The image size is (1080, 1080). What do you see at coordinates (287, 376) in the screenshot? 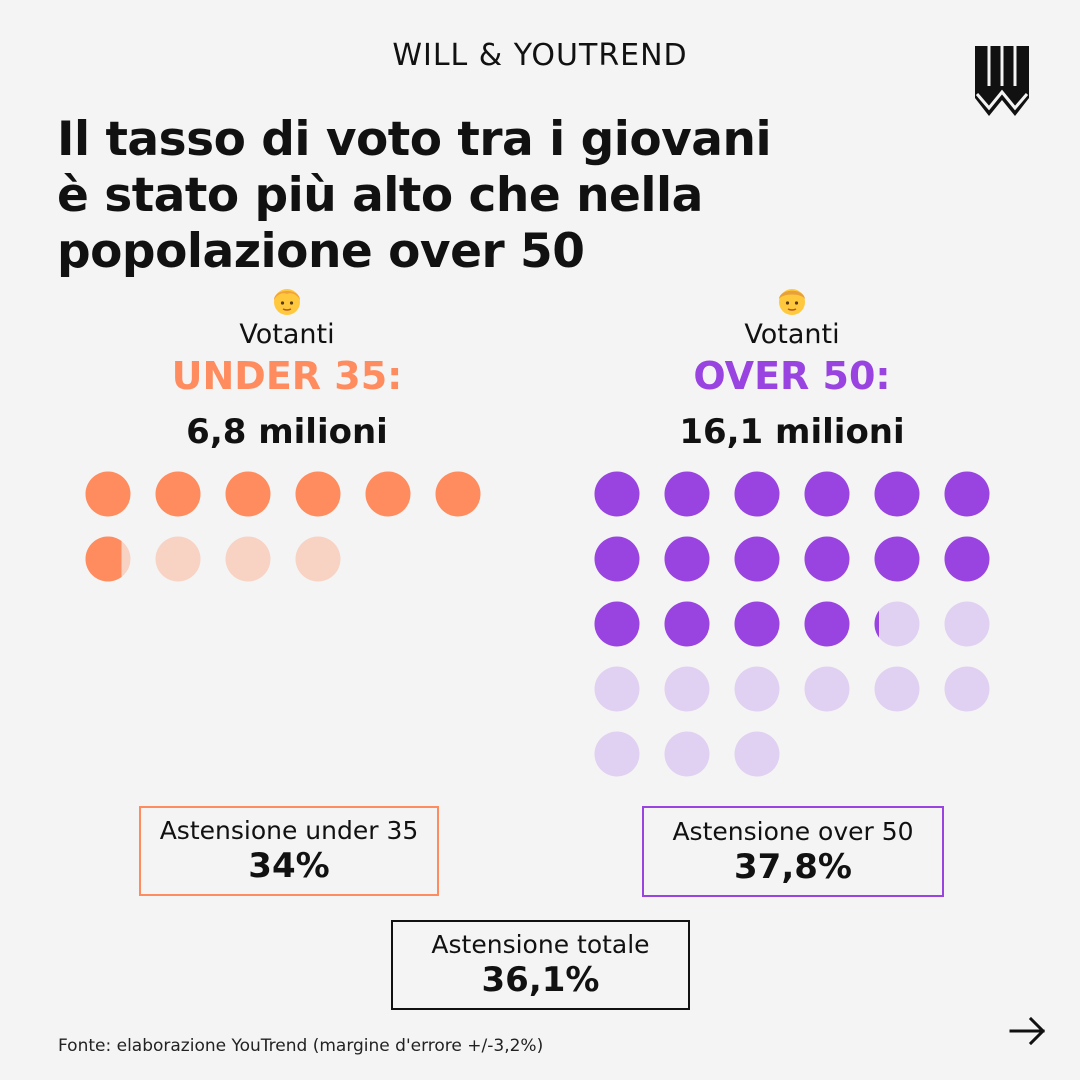
I see `group-name-under35: UNDER 35:` at bounding box center [287, 376].